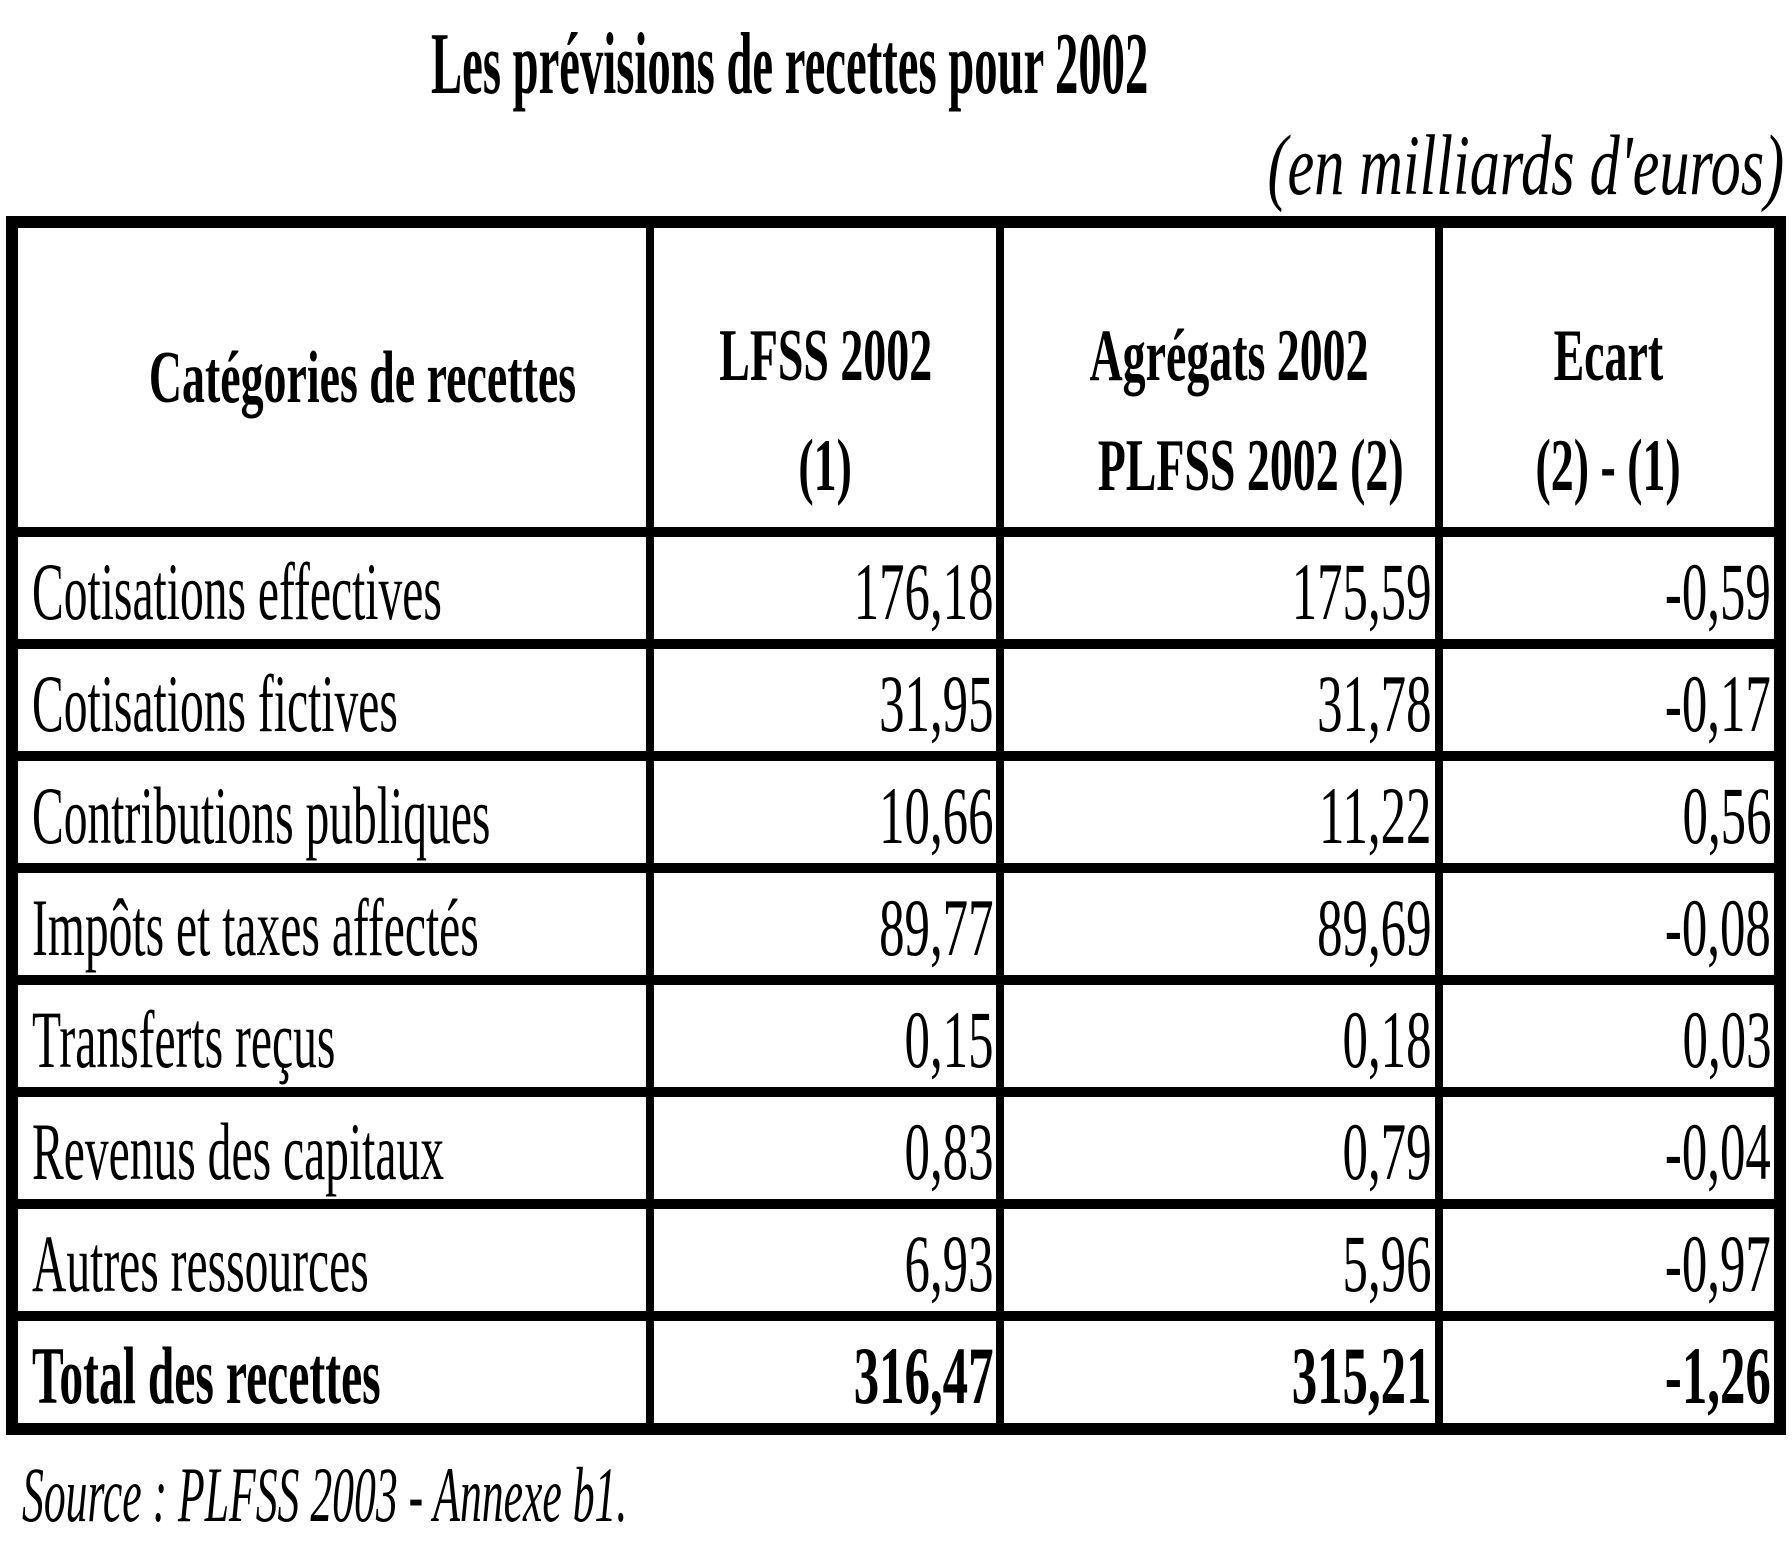  What do you see at coordinates (237, 591) in the screenshot?
I see `row-label-text: Cotisations effectives` at bounding box center [237, 591].